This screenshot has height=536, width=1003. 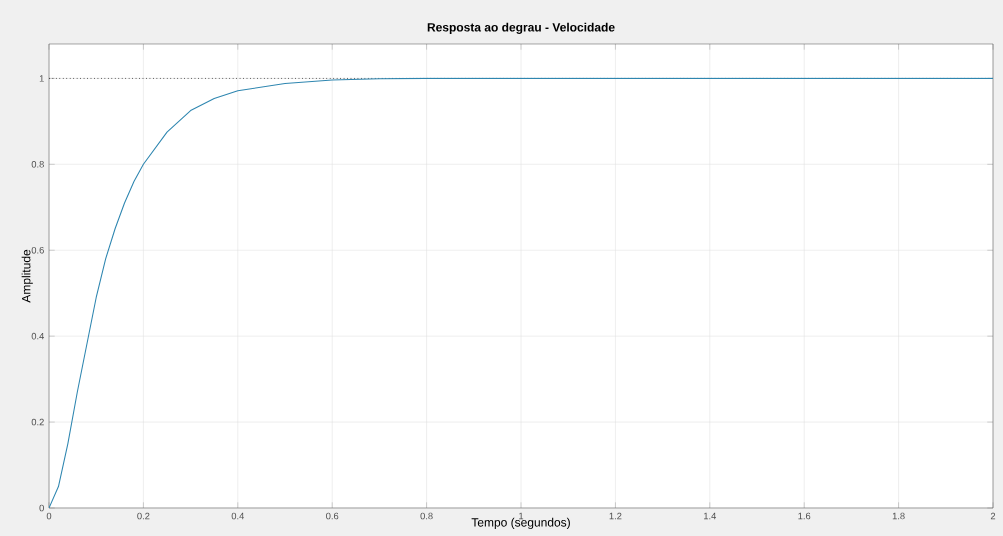 What do you see at coordinates (710, 516) in the screenshot?
I see `x-tick-label: 1.4` at bounding box center [710, 516].